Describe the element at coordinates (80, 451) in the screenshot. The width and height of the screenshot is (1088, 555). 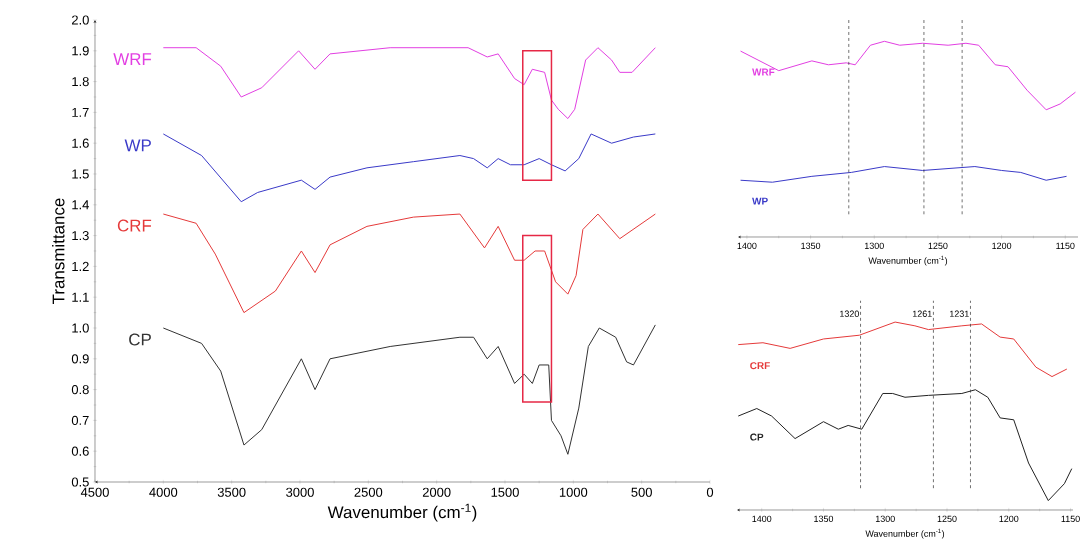
I see `y-tick-label: 0.6` at that location.